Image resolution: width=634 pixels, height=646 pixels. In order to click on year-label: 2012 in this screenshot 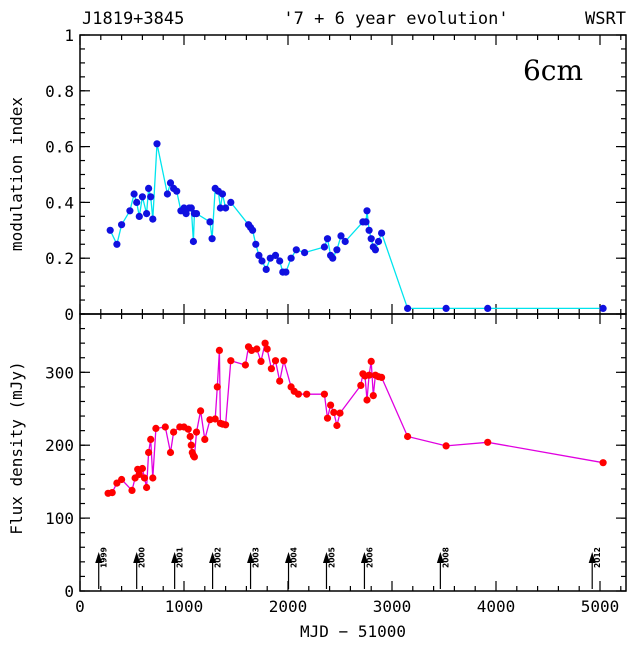, I will do `click(597, 557)`.